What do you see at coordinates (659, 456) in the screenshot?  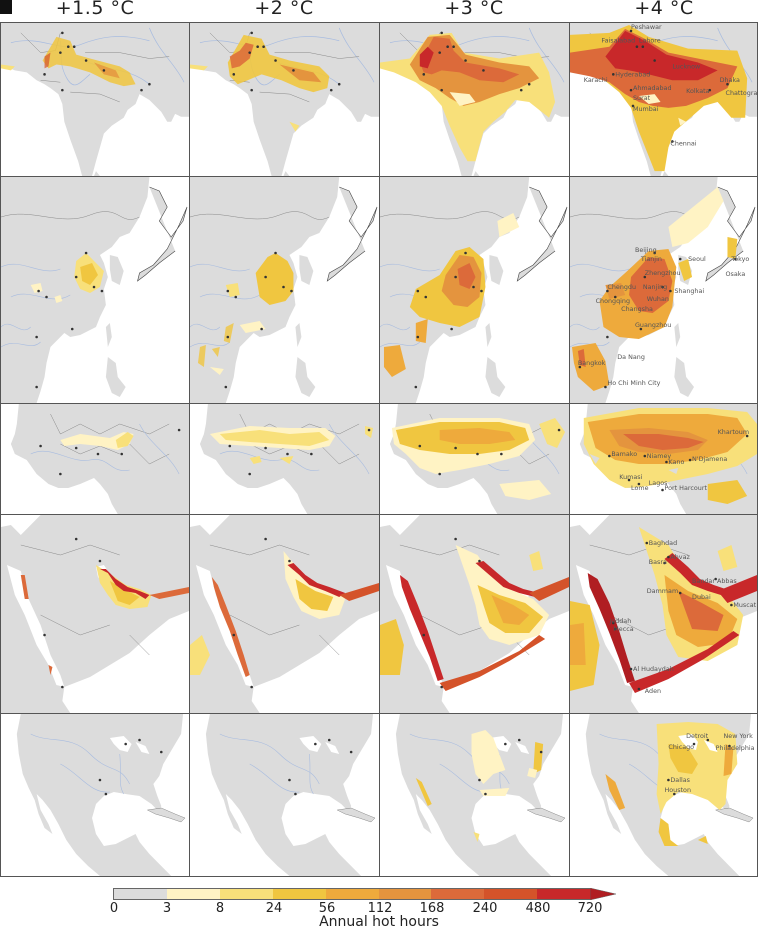 I see `city-label-niamey: Niamey` at bounding box center [659, 456].